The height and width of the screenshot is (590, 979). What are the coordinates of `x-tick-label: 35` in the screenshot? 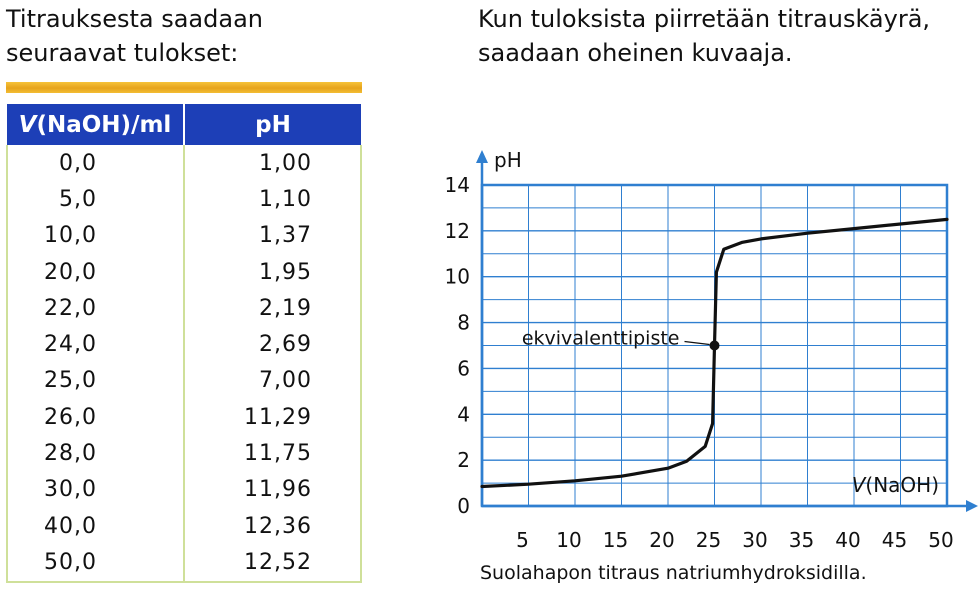 It's located at (801, 539).